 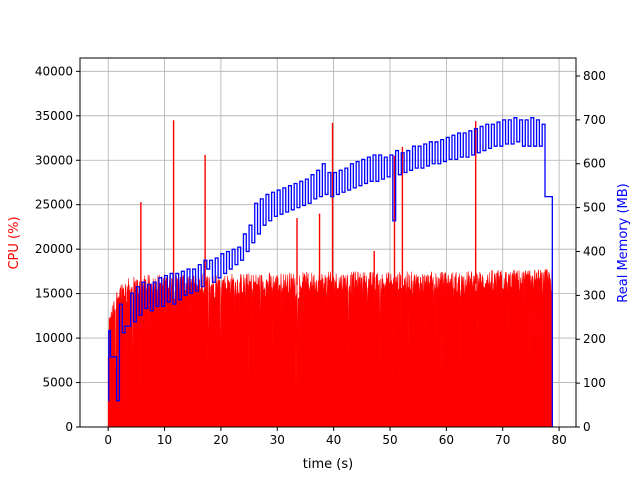 I want to click on x-tick-label: 70, so click(x=502, y=440).